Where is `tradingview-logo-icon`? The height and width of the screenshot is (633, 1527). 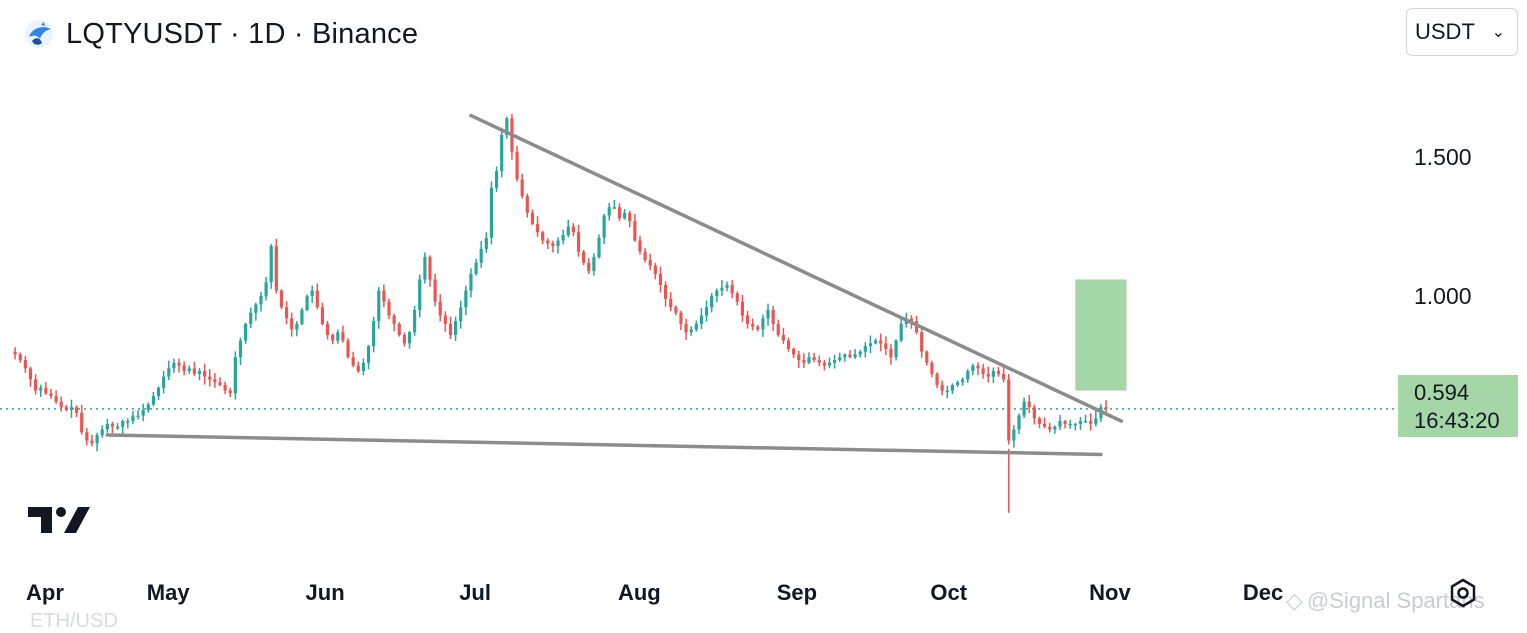 tradingview-logo-icon is located at coordinates (60, 520).